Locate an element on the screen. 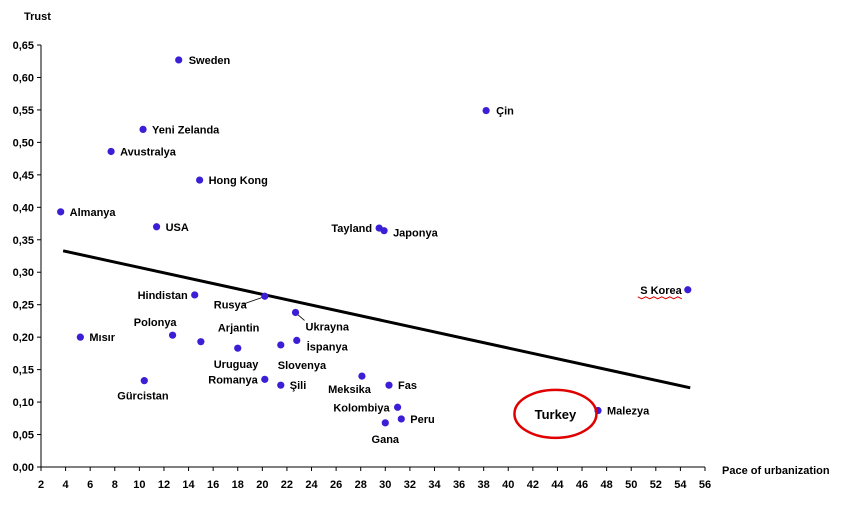  x-tick-label: 32 is located at coordinates (410, 485).